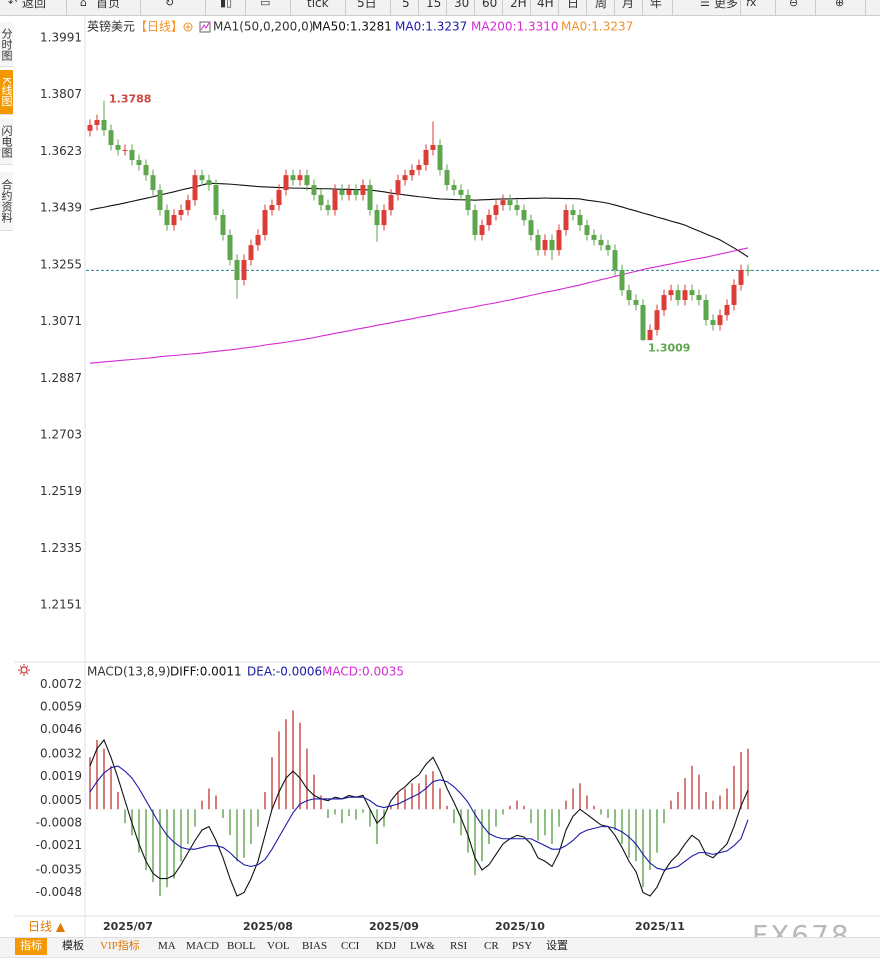 The height and width of the screenshot is (972, 880). Describe the element at coordinates (726, 5) in the screenshot. I see `toolbar-button: 更多` at that location.